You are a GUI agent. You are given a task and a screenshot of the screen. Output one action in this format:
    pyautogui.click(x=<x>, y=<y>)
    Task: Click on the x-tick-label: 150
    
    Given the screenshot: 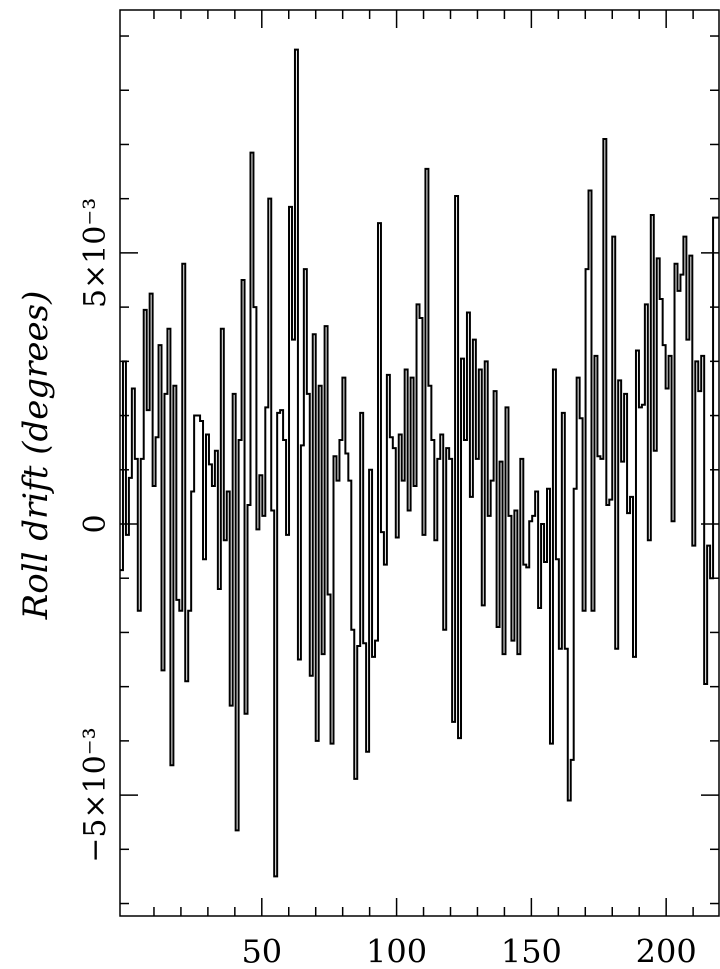 What is the action you would take?
    pyautogui.click(x=531, y=951)
    